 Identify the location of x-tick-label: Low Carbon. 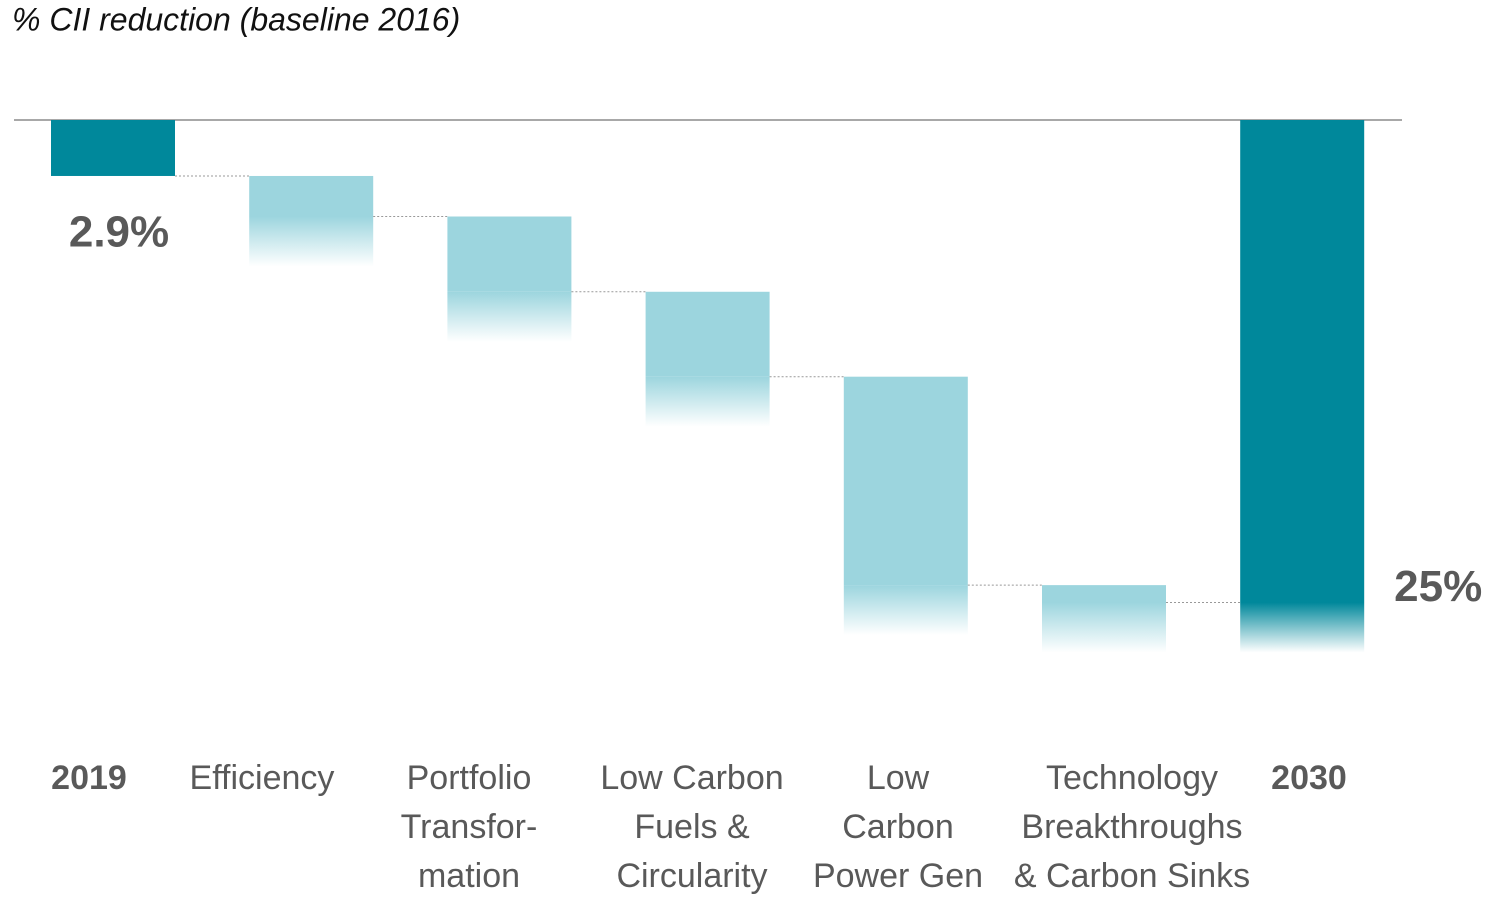
(691, 778).